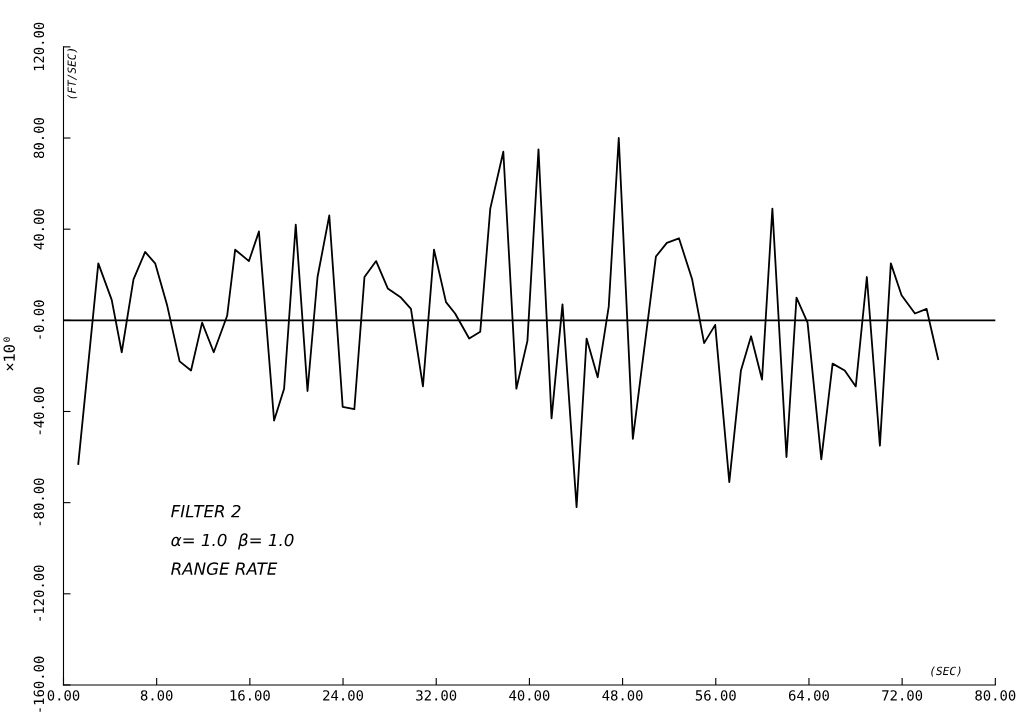 The image size is (1024, 721). What do you see at coordinates (995, 695) in the screenshot?
I see `x-tick-label: 80.00` at bounding box center [995, 695].